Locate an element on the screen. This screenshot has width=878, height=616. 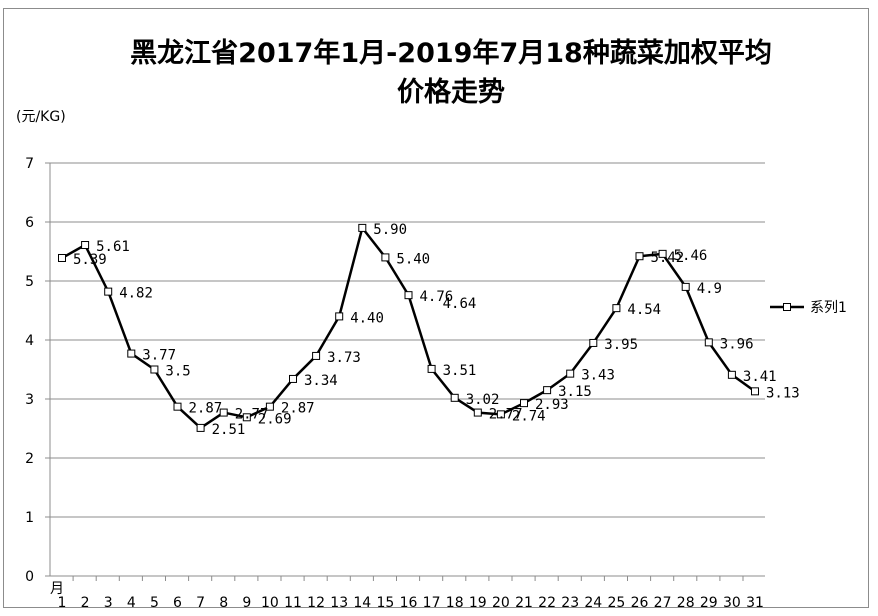
x-tick-label-21: 21 is located at coordinates (524, 603).